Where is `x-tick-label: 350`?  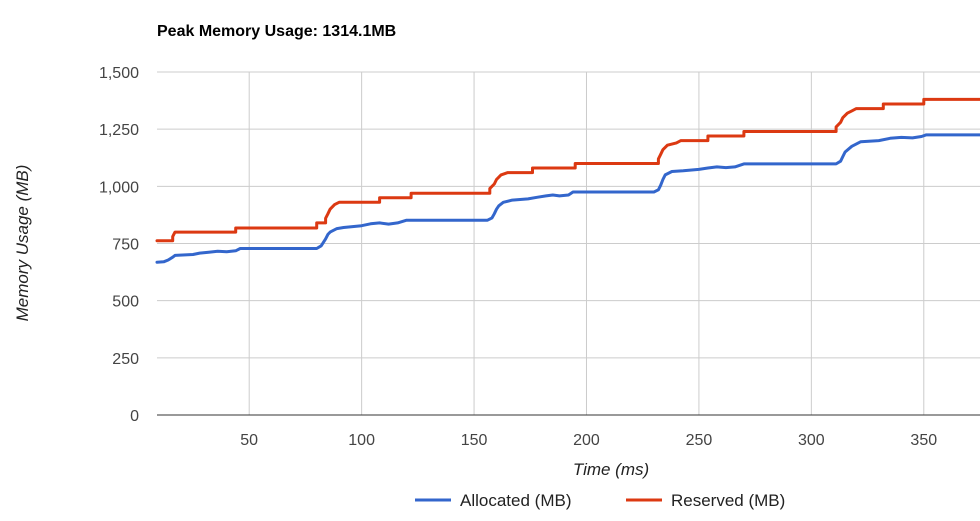 x-tick-label: 350 is located at coordinates (923, 440).